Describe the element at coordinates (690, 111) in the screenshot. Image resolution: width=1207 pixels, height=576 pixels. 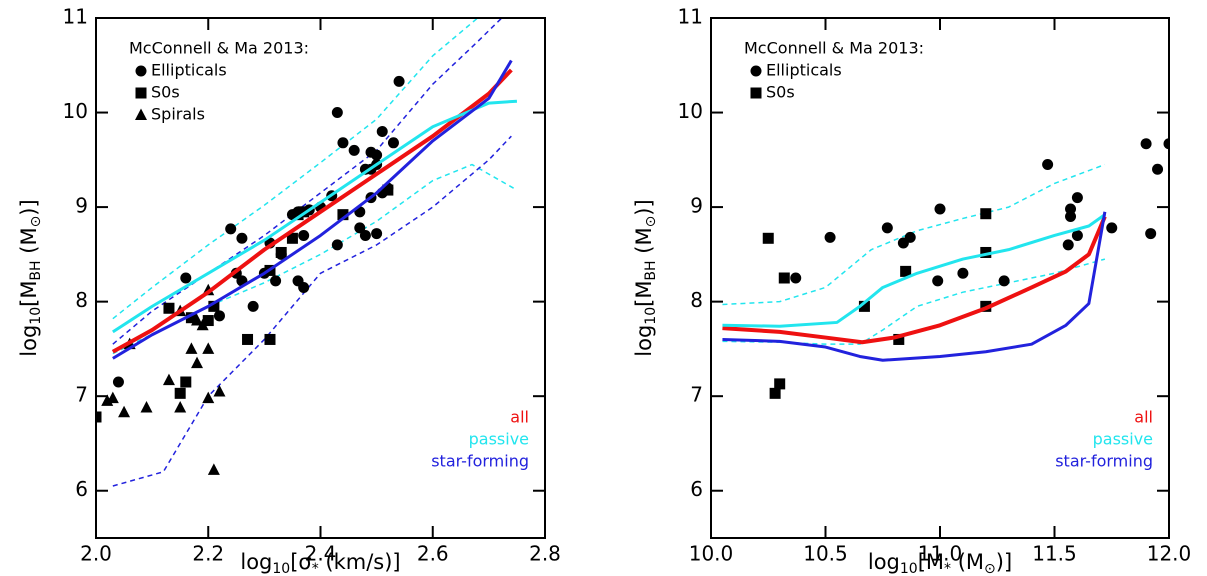
I see `y-tick-label: 10` at that location.